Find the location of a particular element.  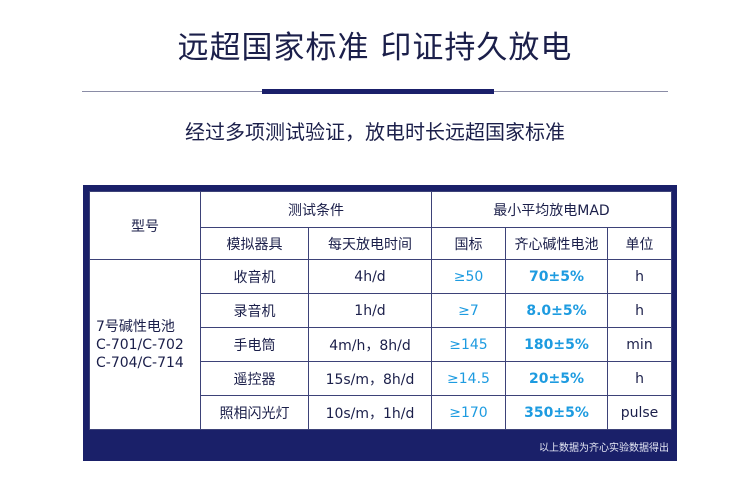

table-row: 录音机 1h/d ≥7 8.0±5% h is located at coordinates (381, 310).